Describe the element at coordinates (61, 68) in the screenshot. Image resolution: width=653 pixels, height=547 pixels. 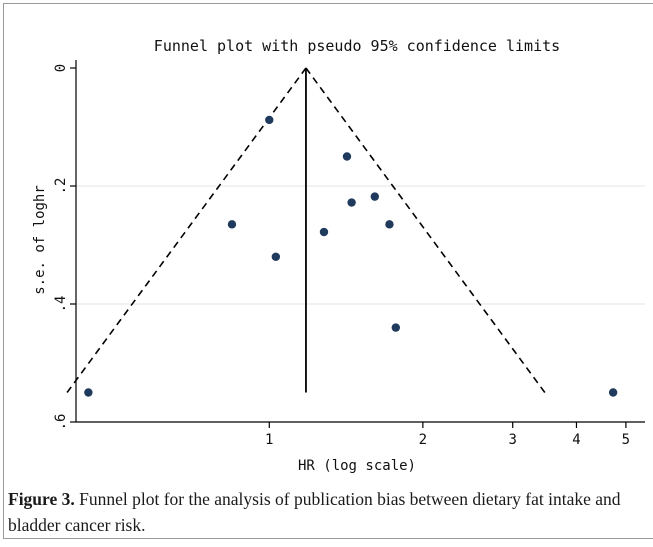
I see `y-tick-label: 0` at that location.